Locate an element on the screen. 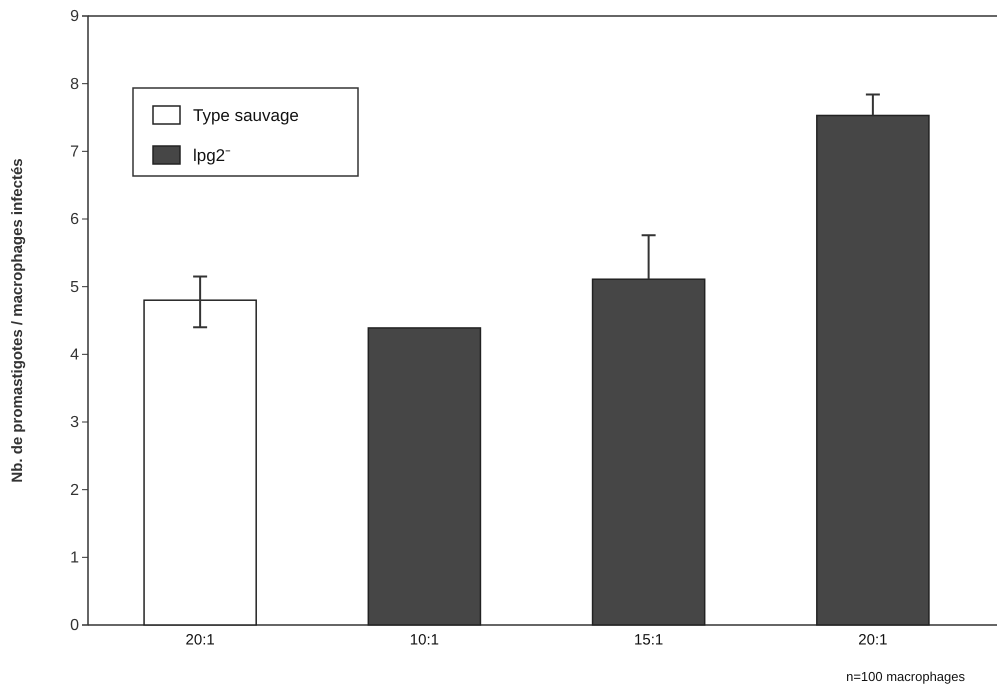 Image resolution: width=997 pixels, height=689 pixels. y-tick-label: 6 is located at coordinates (75, 219).